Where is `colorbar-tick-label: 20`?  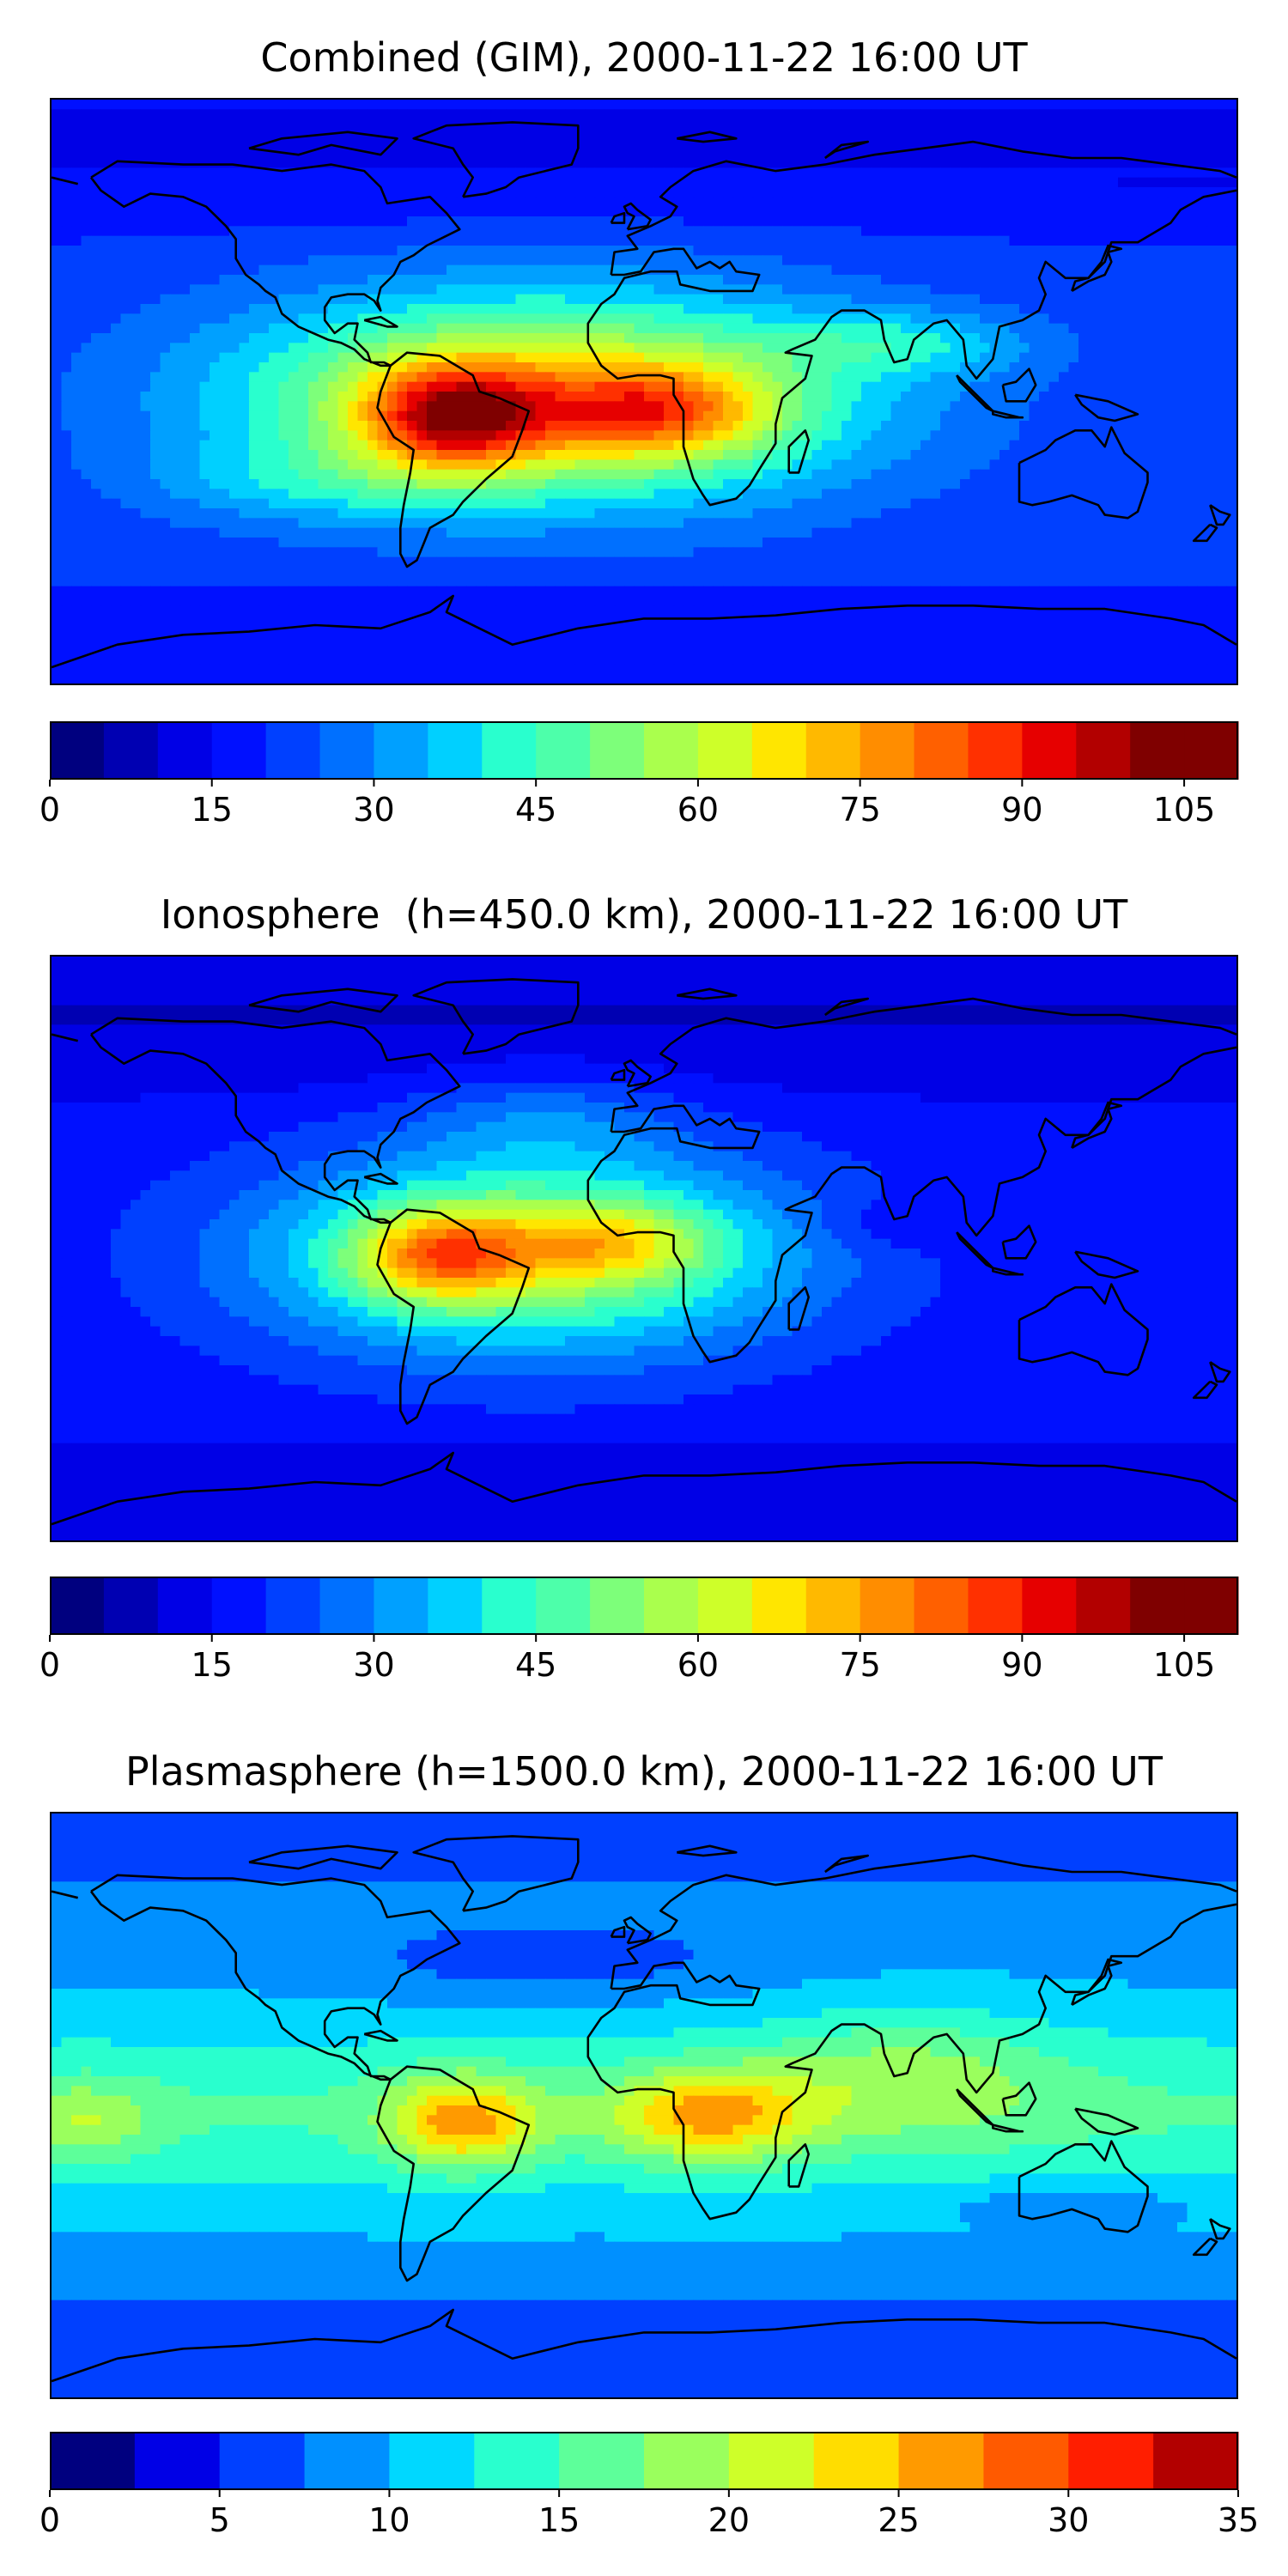
colorbar-tick-label: 20 is located at coordinates (729, 2520).